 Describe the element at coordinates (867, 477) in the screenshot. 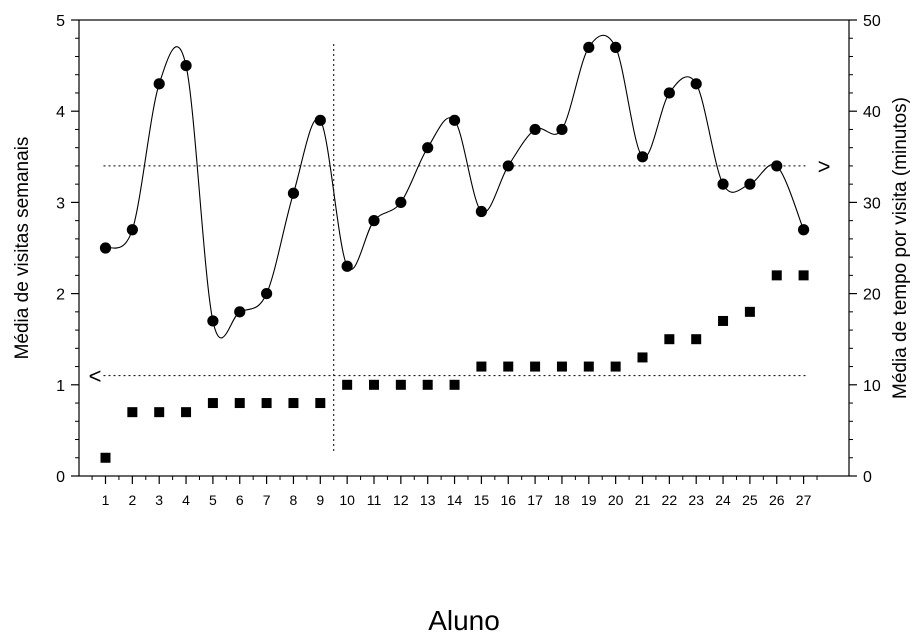

I see `y-right-tick-label: 0` at that location.